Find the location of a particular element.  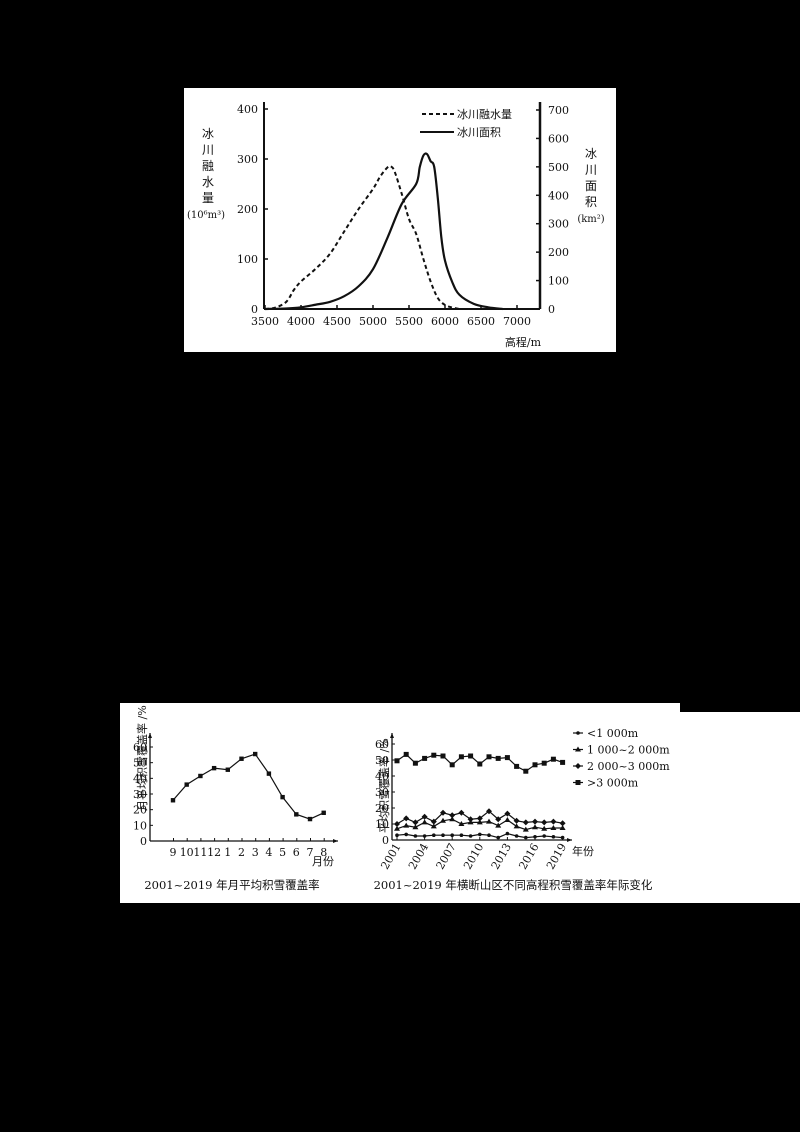

left-y-tick-label: 100 is located at coordinates (247, 259).